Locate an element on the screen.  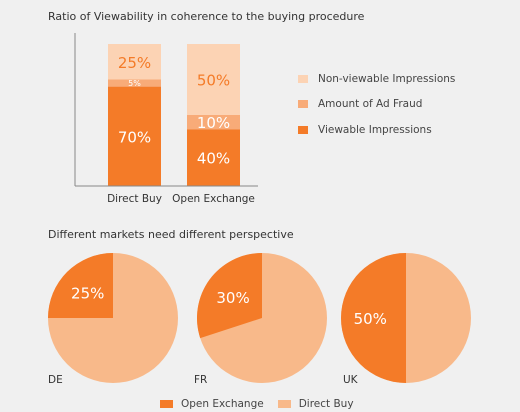
pie-fr-label: 30% is located at coordinates (232, 298).